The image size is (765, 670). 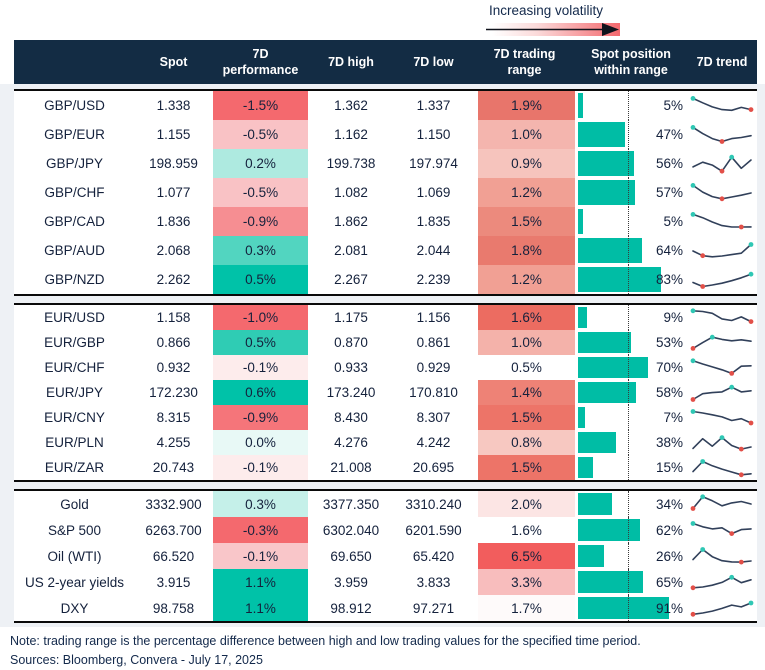 I want to click on position-cell: 38%, so click(x=631, y=442).